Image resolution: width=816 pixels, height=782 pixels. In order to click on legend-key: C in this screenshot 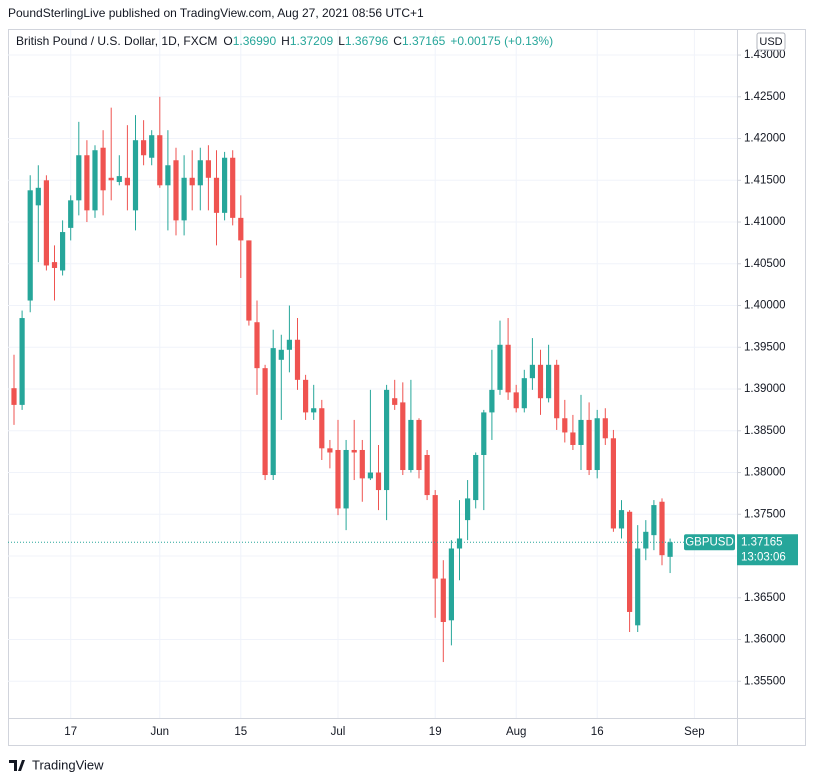, I will do `click(397, 41)`.